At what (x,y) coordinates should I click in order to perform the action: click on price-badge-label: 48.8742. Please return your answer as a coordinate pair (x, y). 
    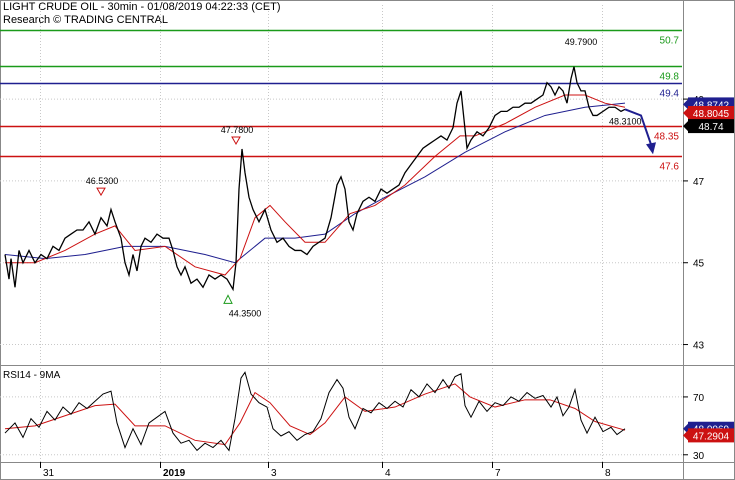
    Looking at the image, I should click on (711, 105).